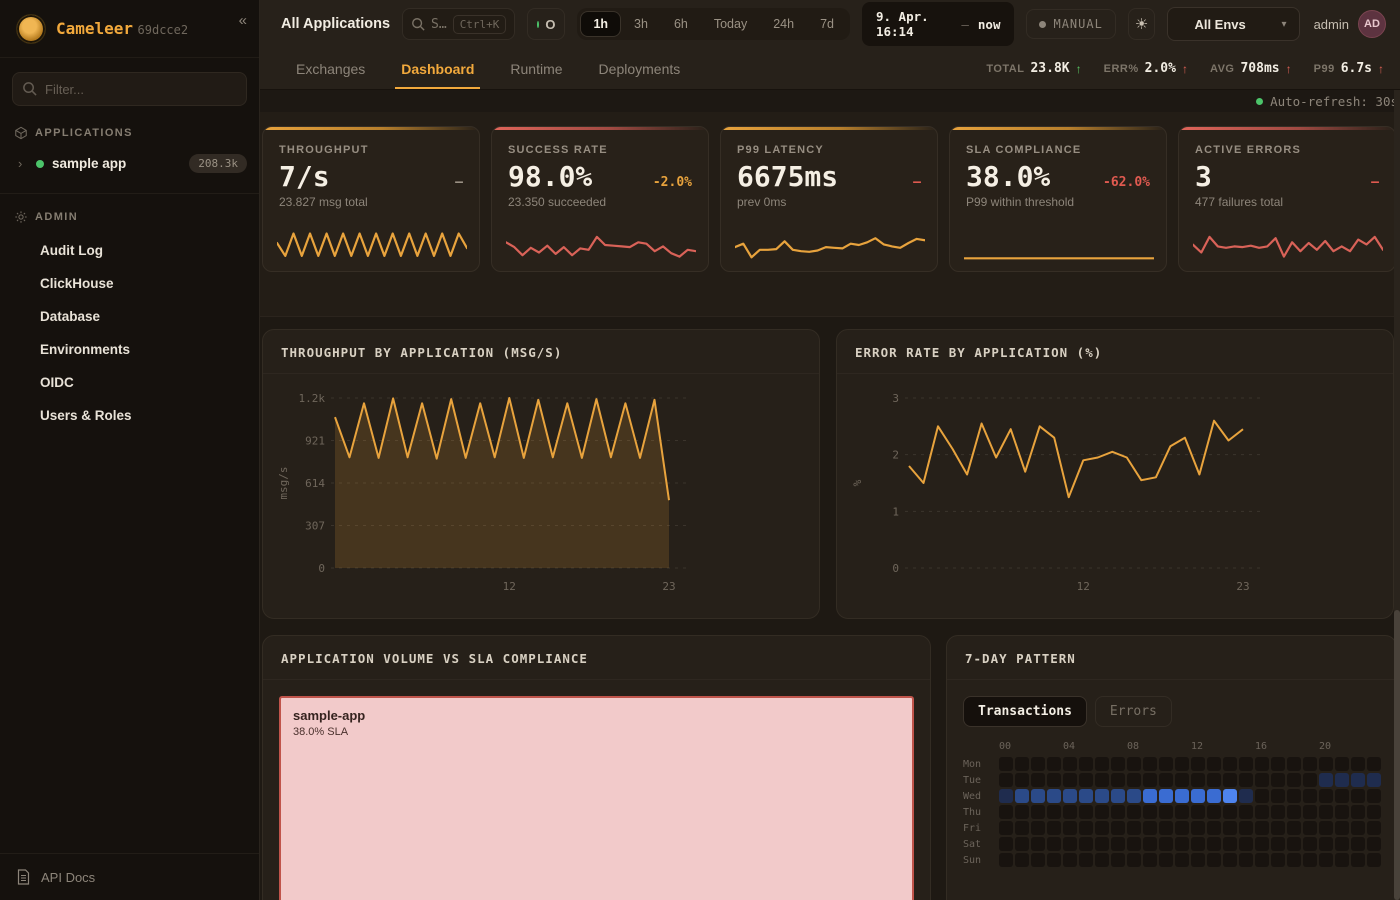  What do you see at coordinates (596, 798) in the screenshot?
I see `treemap-cell-sample-app: sample-app 38.0% SLA` at bounding box center [596, 798].